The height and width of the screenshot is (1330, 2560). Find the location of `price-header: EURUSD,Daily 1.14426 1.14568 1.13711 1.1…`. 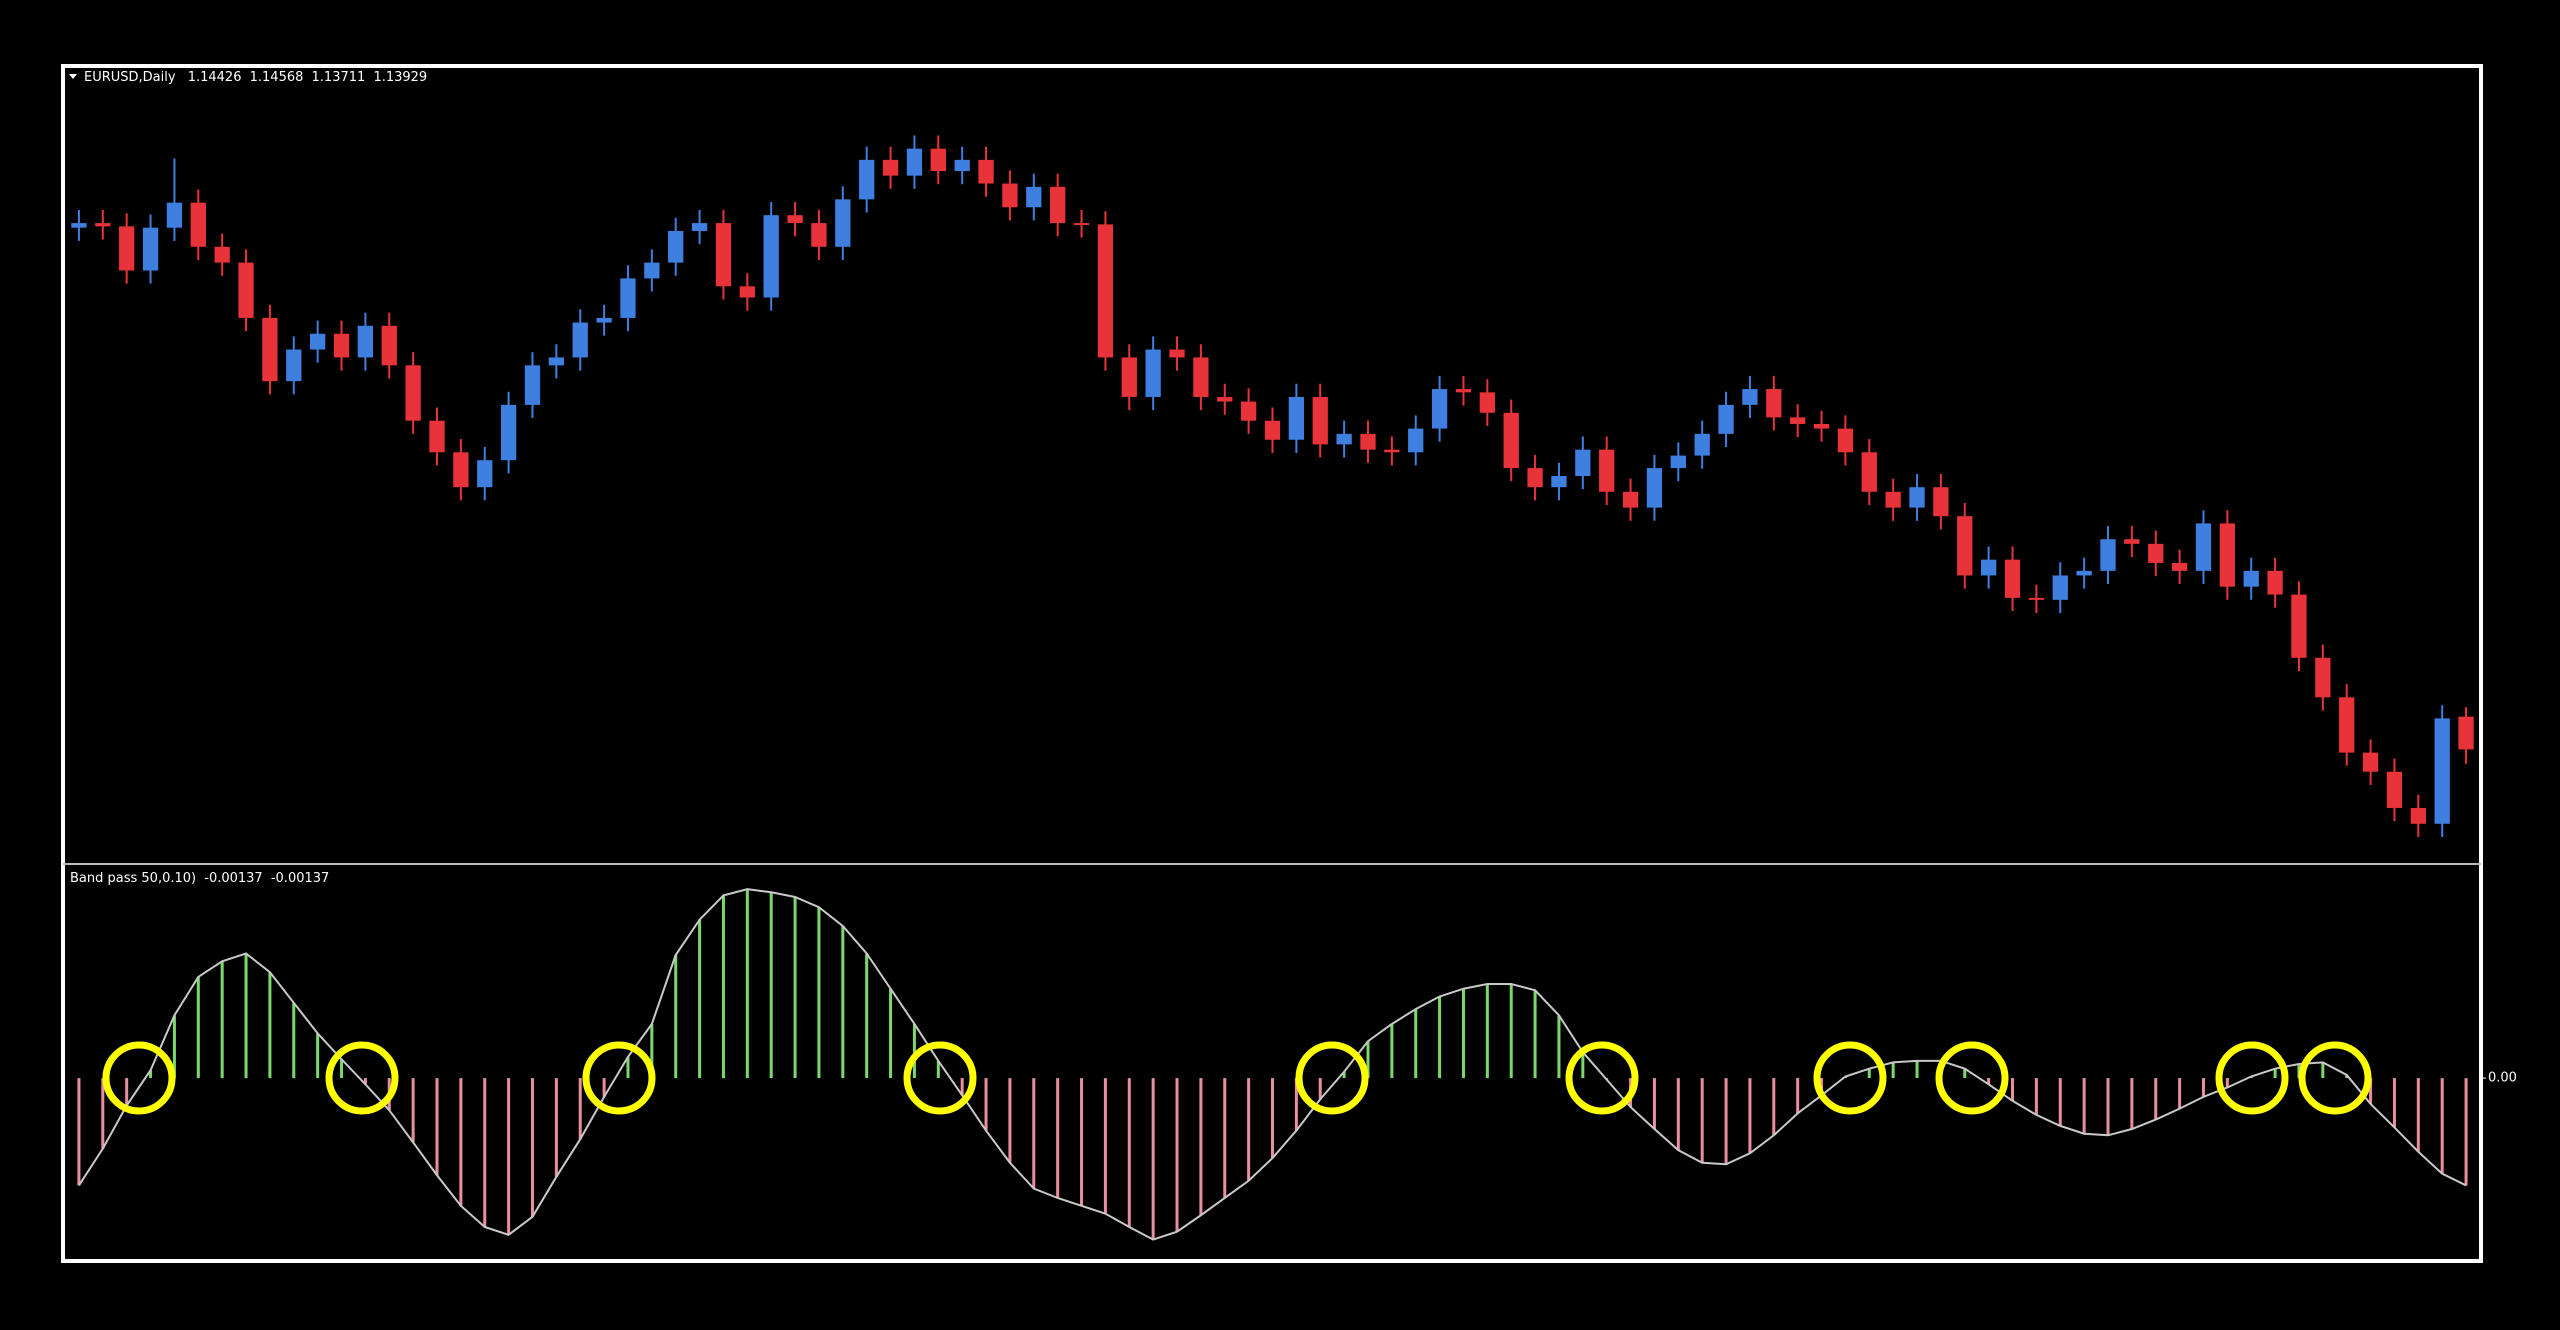

price-header: EURUSD,Daily 1.14426 1.14568 1.13711 1.1… is located at coordinates (255, 77).